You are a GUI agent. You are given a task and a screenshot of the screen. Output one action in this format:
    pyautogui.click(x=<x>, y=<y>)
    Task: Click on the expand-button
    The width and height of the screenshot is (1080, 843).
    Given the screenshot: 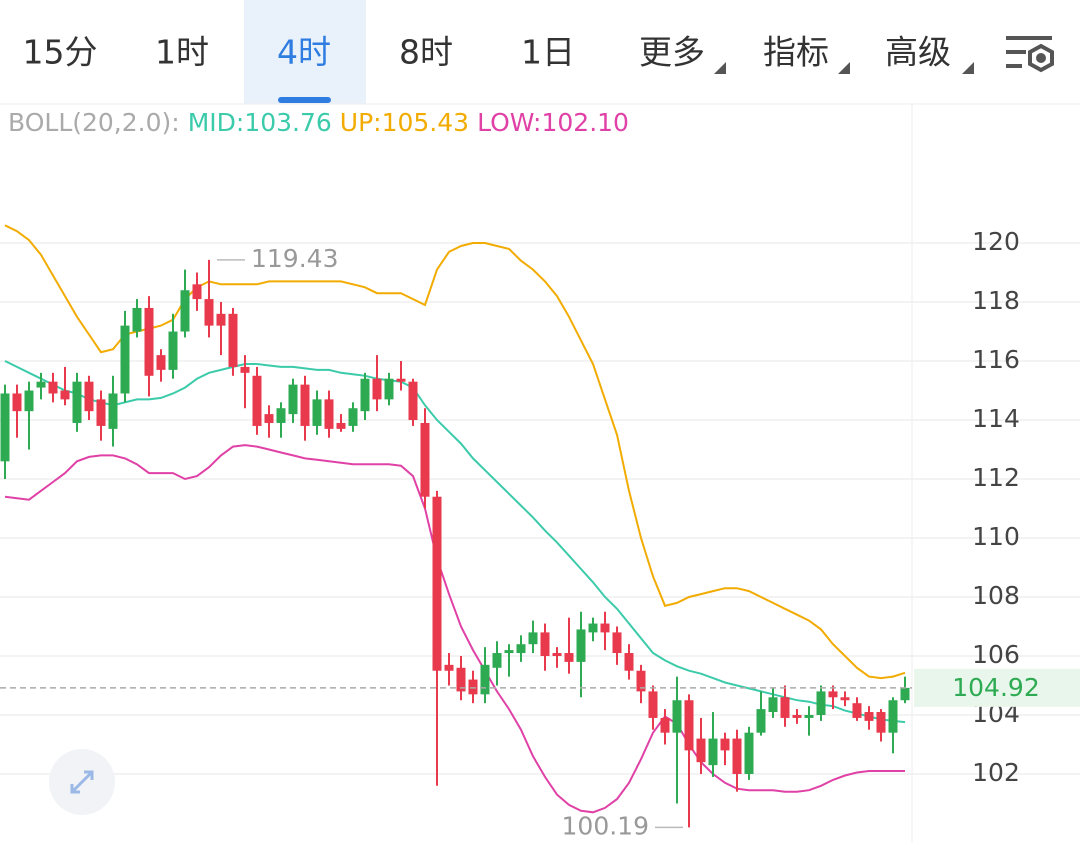 What is the action you would take?
    pyautogui.click(x=82, y=782)
    